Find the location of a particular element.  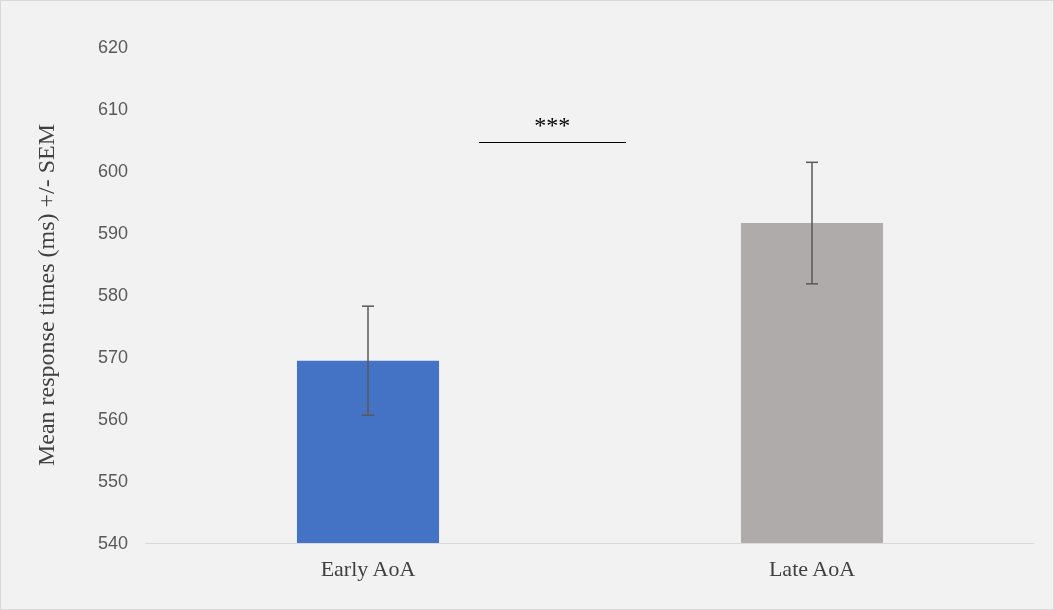

y-tick-label: 560 is located at coordinates (112, 419).